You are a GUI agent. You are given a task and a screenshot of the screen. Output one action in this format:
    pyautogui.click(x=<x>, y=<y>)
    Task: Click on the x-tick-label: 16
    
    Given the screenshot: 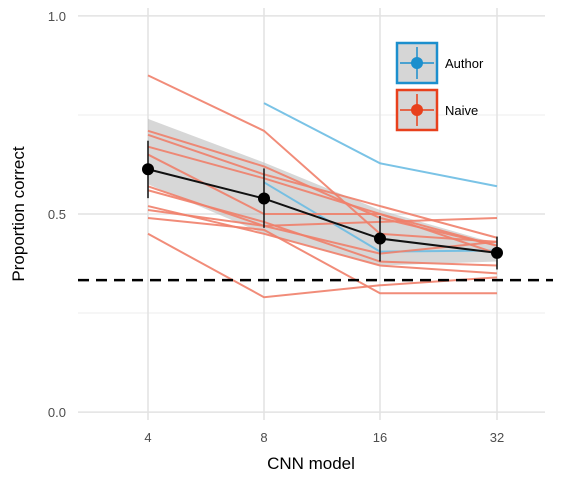 What is the action you would take?
    pyautogui.click(x=380, y=437)
    